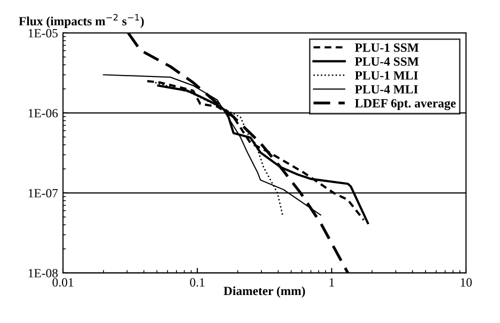 This screenshot has height=323, width=500. What do you see at coordinates (81, 21) in the screenshot?
I see `y-axis-title: Flux (impacts m$^{−2}$ s$^{−1}$)` at bounding box center [81, 21].